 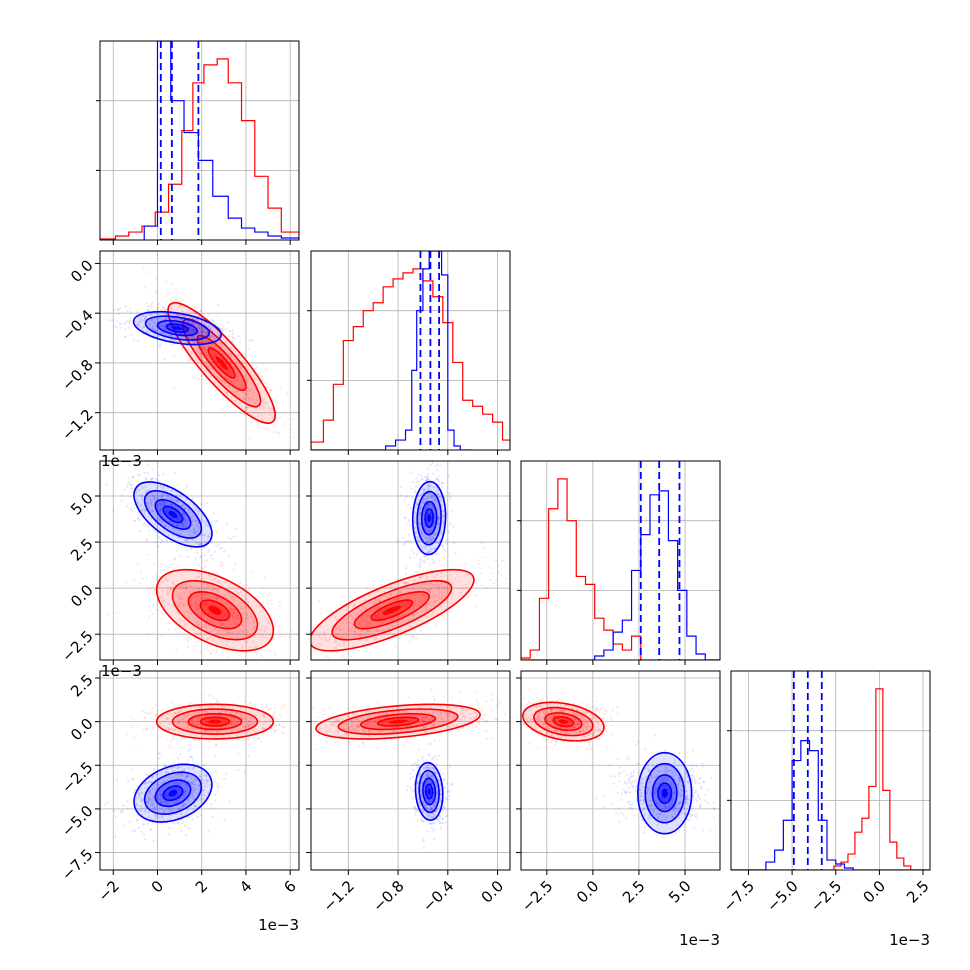 What do you see at coordinates (82, 686) in the screenshot?
I see `y-tick-label: 2.5` at bounding box center [82, 686].